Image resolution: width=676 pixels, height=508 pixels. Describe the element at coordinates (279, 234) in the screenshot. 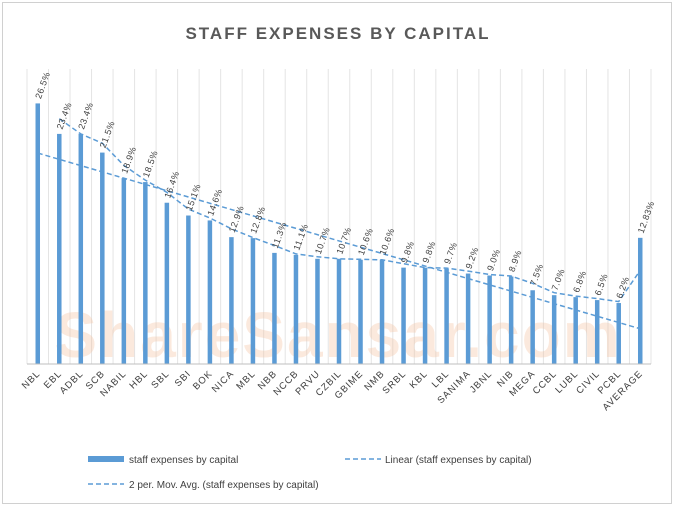

I see `data-label: 11.3%` at that location.